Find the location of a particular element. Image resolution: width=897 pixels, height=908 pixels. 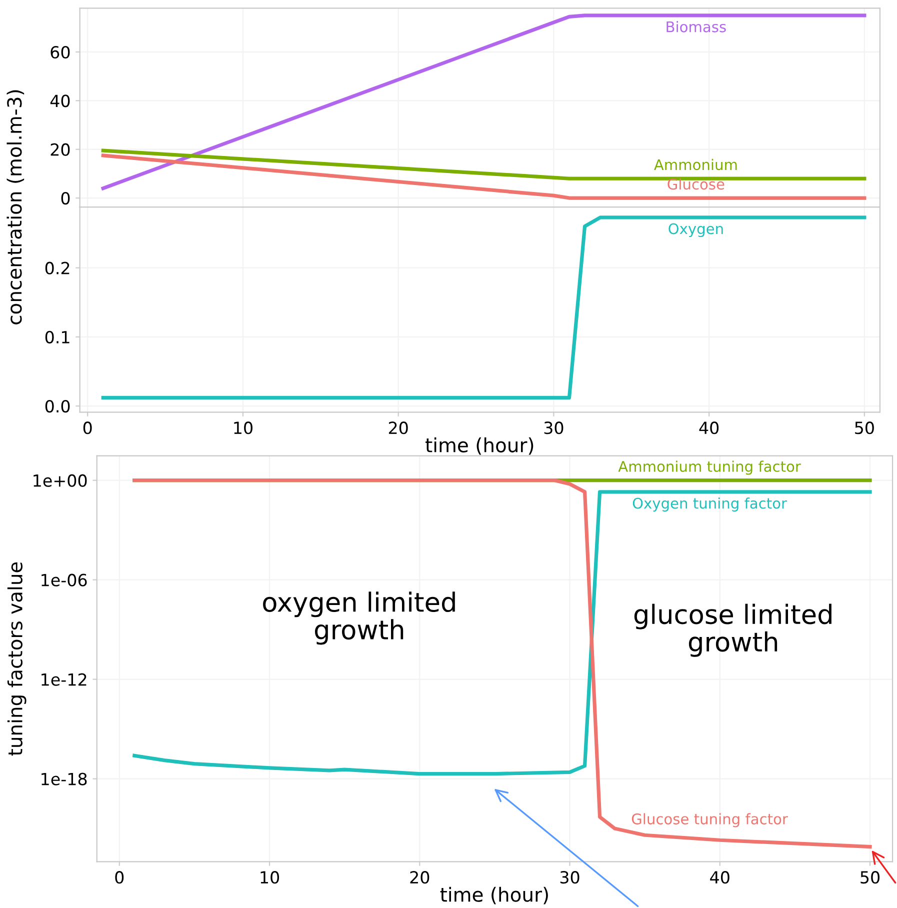

y-tick-label: 0.0 is located at coordinates (57, 406).